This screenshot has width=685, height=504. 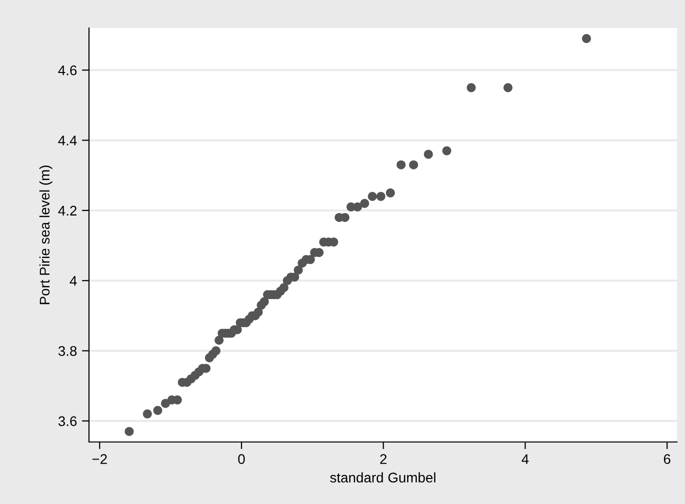 I want to click on x-tick-label: 4, so click(x=525, y=459).